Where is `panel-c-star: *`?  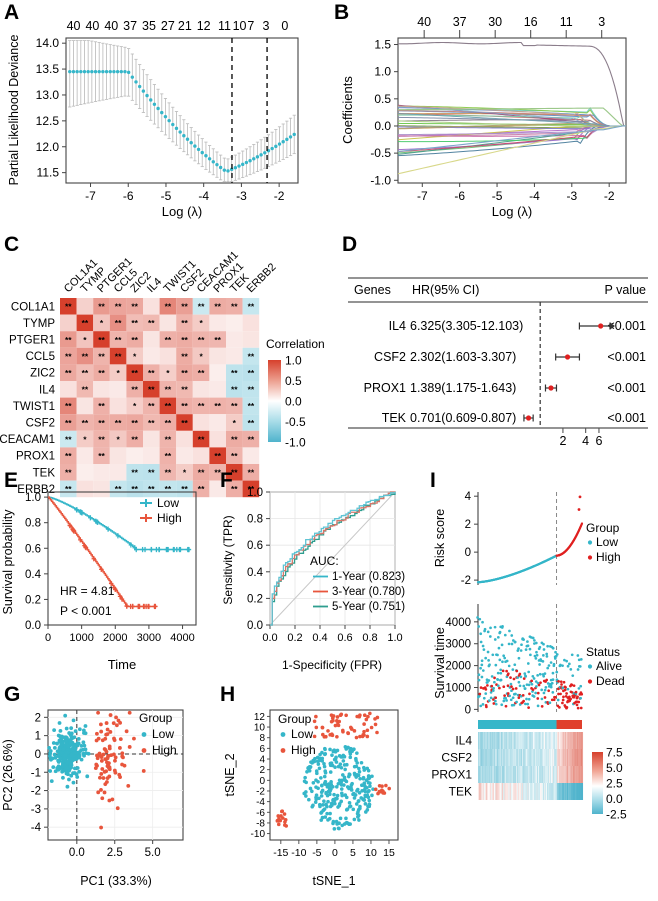 panel-c-star: * is located at coordinates (168, 373).